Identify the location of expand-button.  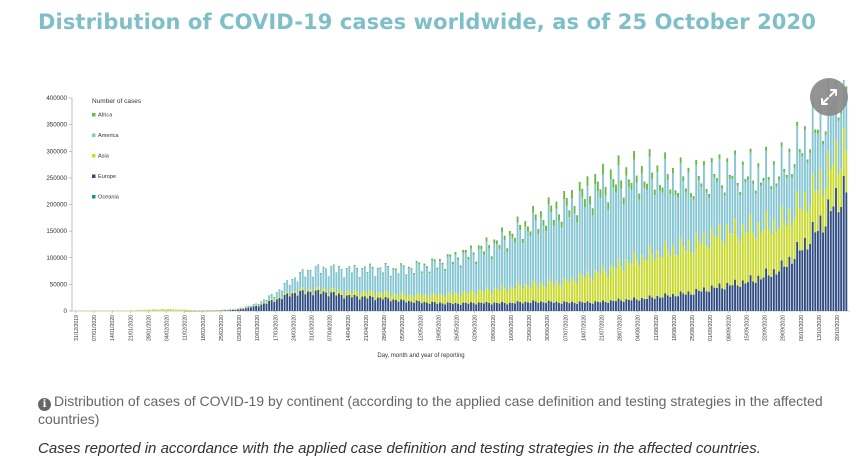
(829, 97).